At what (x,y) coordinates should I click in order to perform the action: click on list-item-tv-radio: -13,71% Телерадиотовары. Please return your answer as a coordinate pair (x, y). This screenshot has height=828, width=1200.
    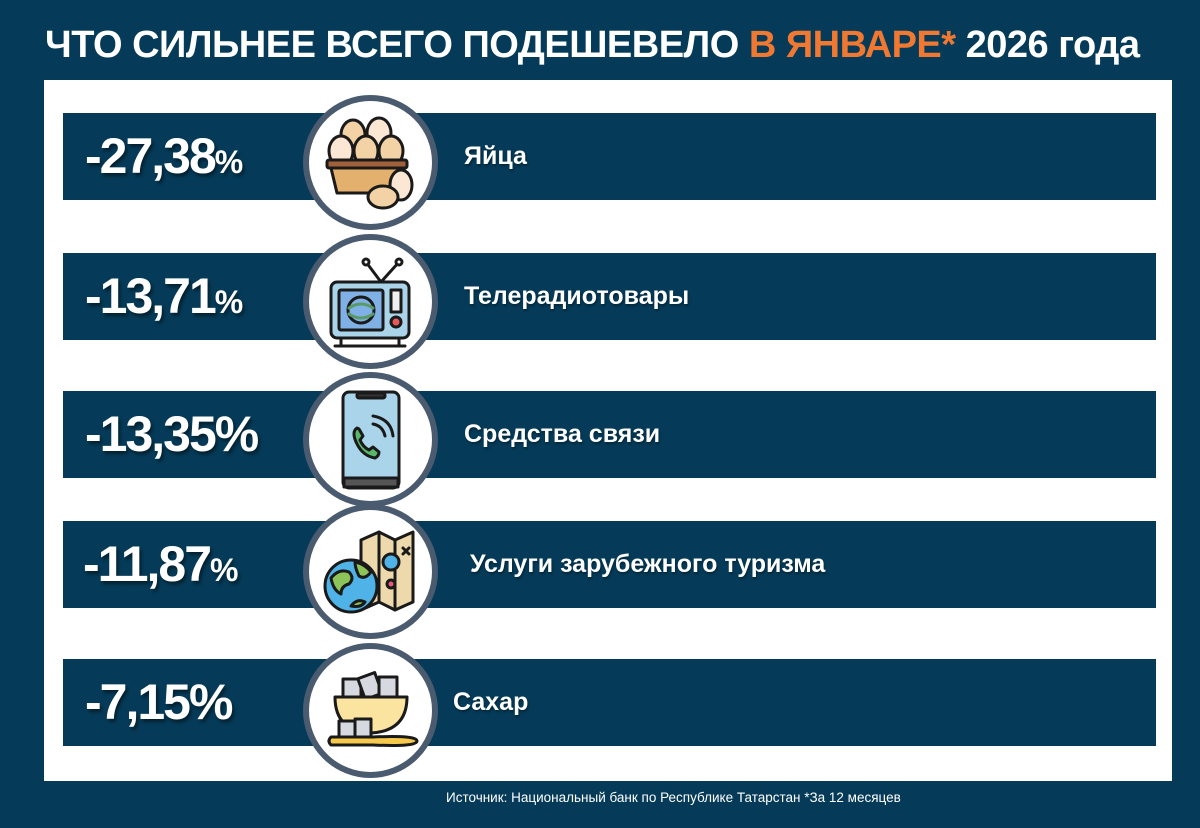
    Looking at the image, I should click on (609, 296).